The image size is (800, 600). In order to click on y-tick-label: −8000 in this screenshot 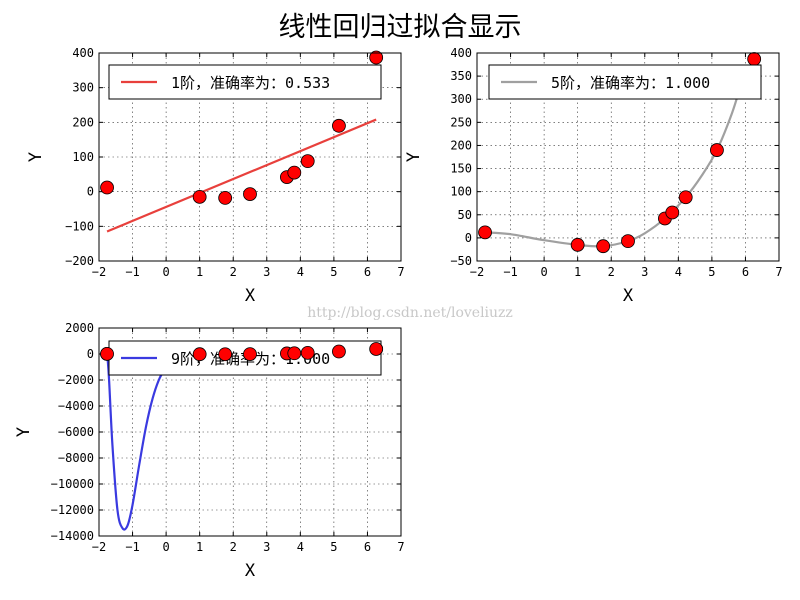, I will do `click(76, 458)`.